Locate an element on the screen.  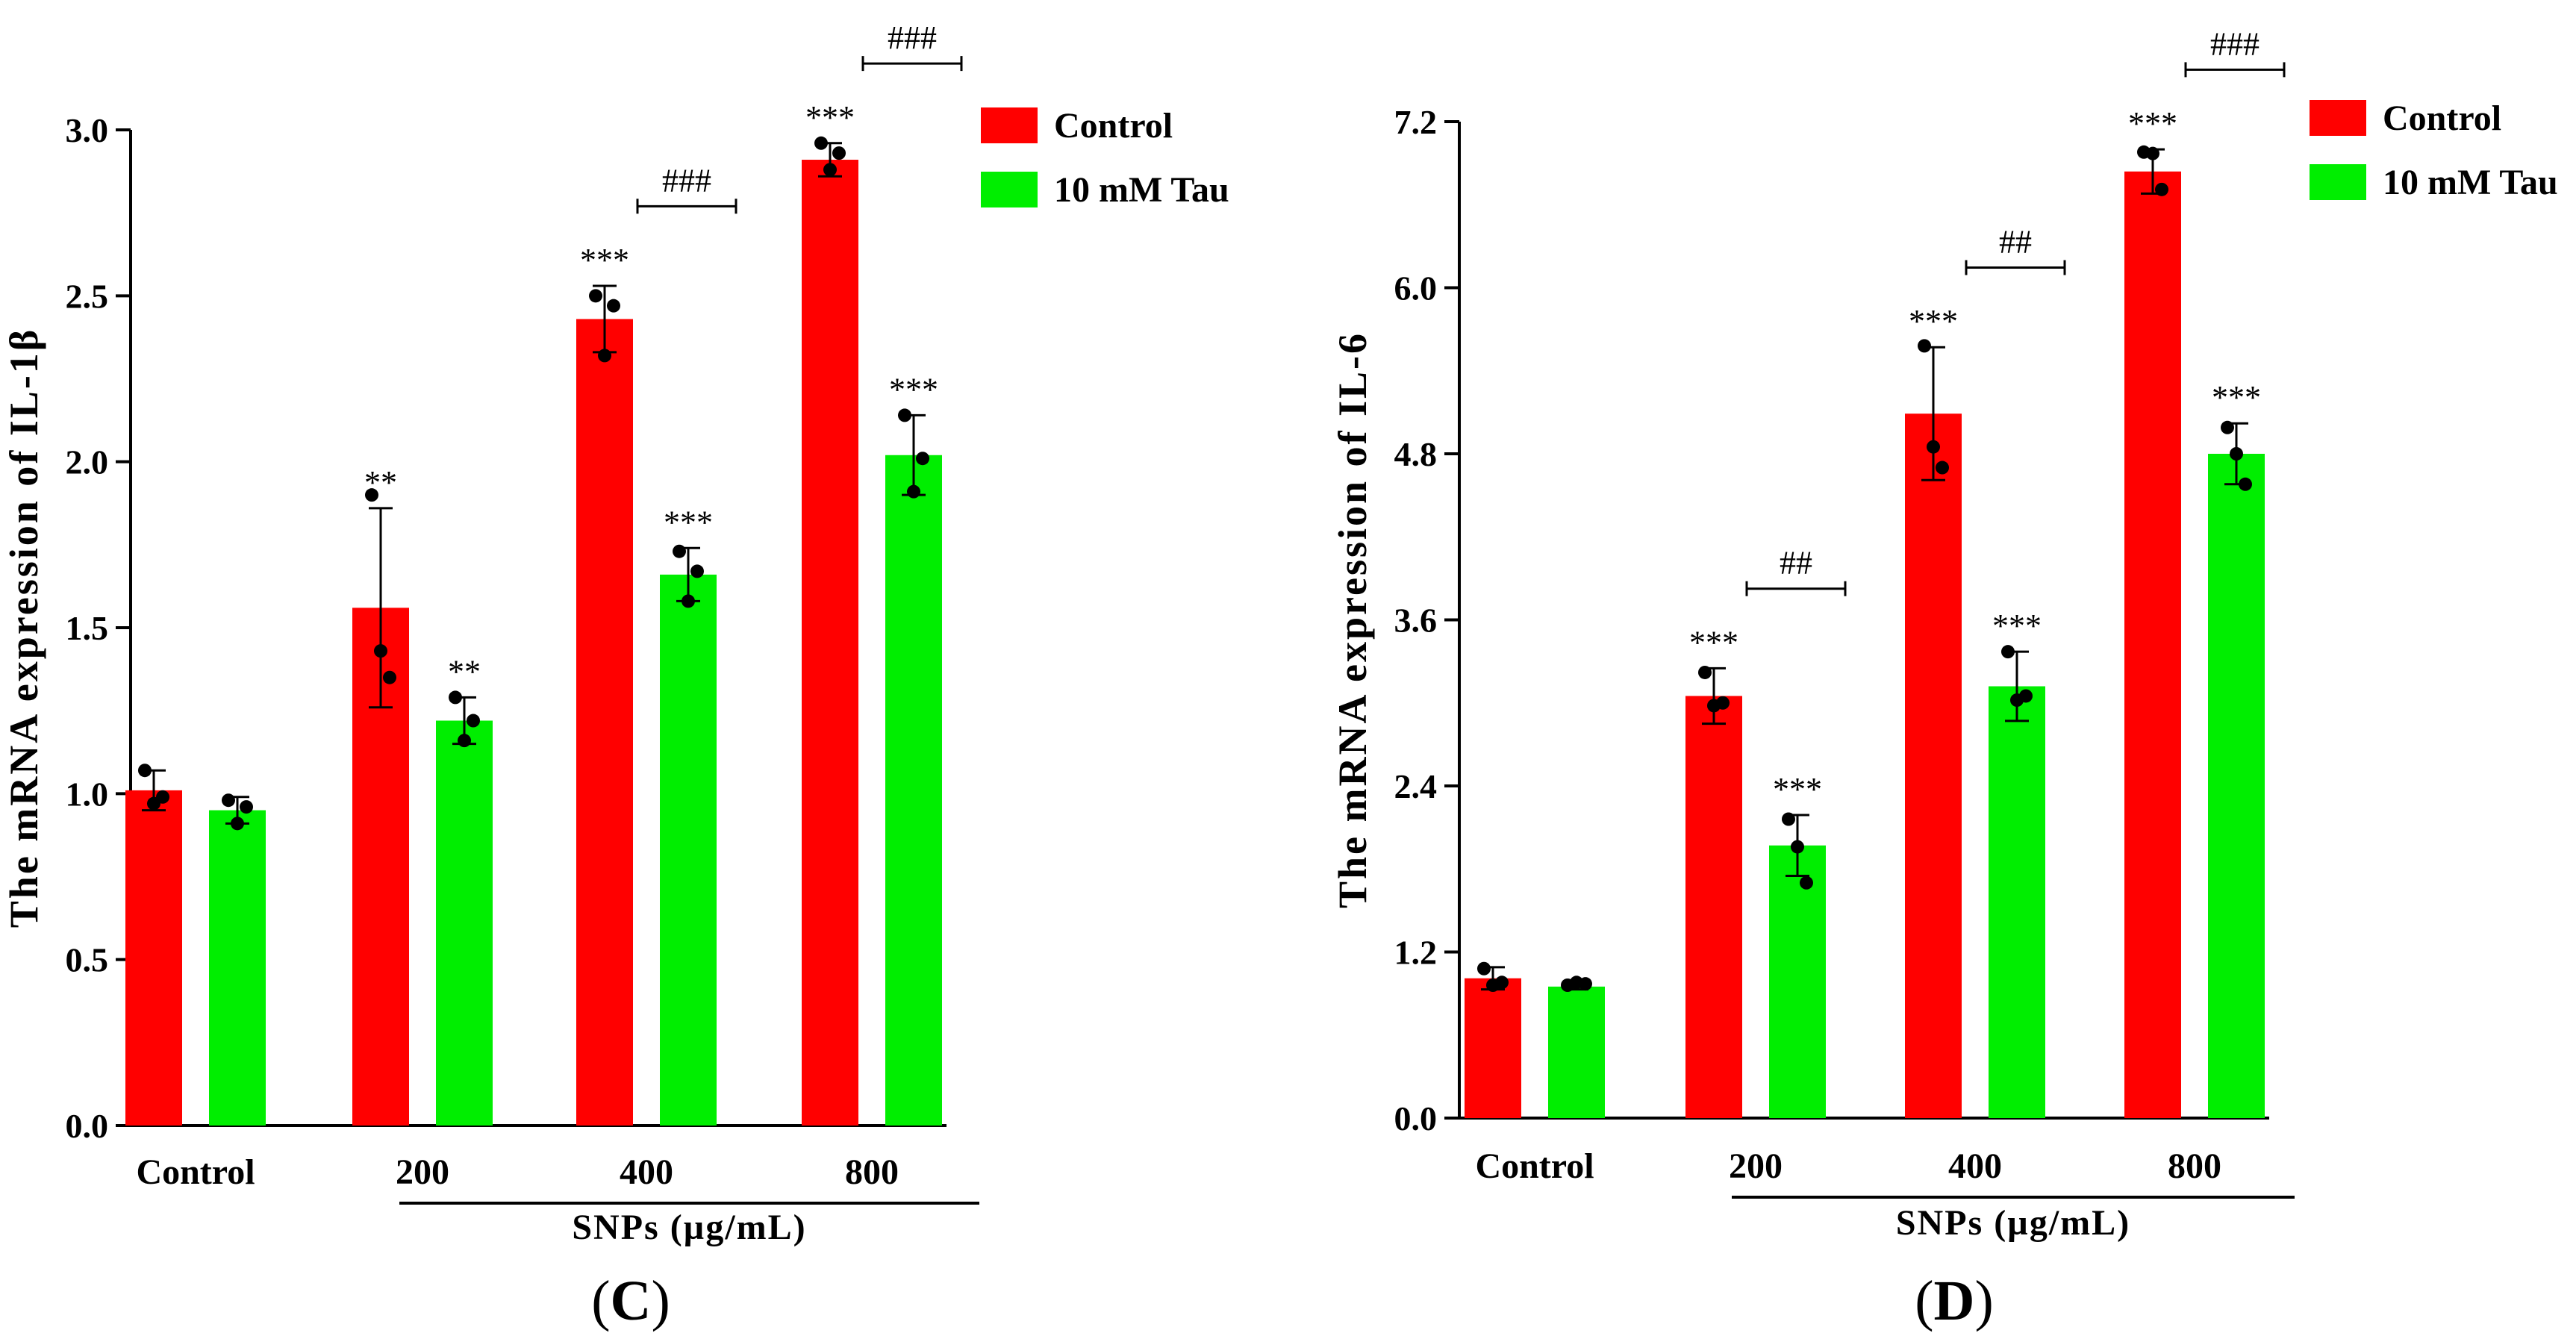
y-axis-label: The mRNA expression of IL-6 is located at coordinates (1352, 619).